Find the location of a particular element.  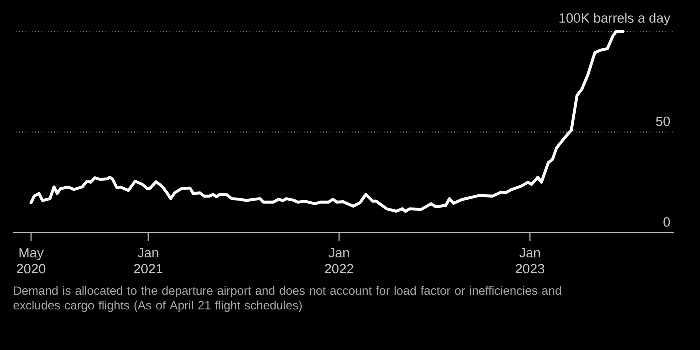

x-tick-label: Jan 2022 is located at coordinates (339, 261).